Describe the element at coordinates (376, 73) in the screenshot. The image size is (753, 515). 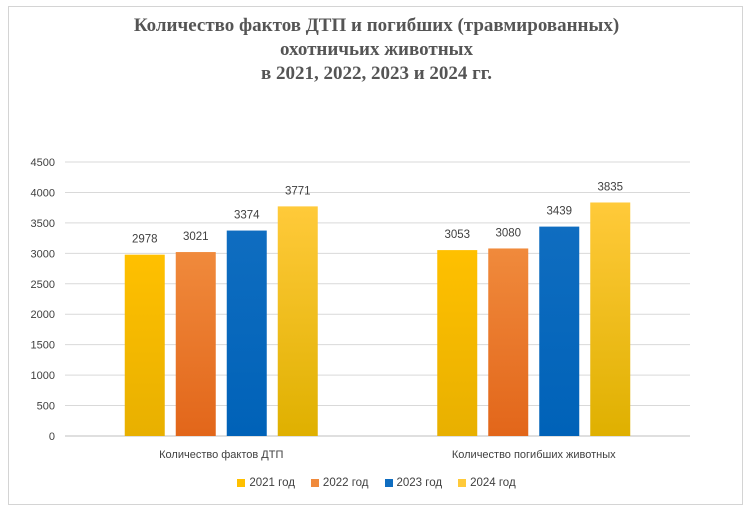
I see `chart-title-line-3: в 2021, 2022, 2023 и 2024 гг.` at that location.